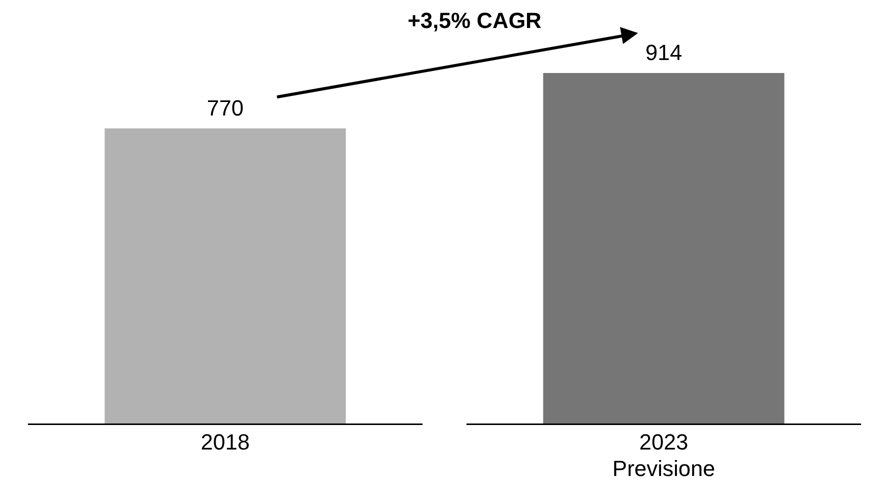 The height and width of the screenshot is (495, 889). Describe the element at coordinates (225, 107) in the screenshot. I see `data-label: 770` at that location.